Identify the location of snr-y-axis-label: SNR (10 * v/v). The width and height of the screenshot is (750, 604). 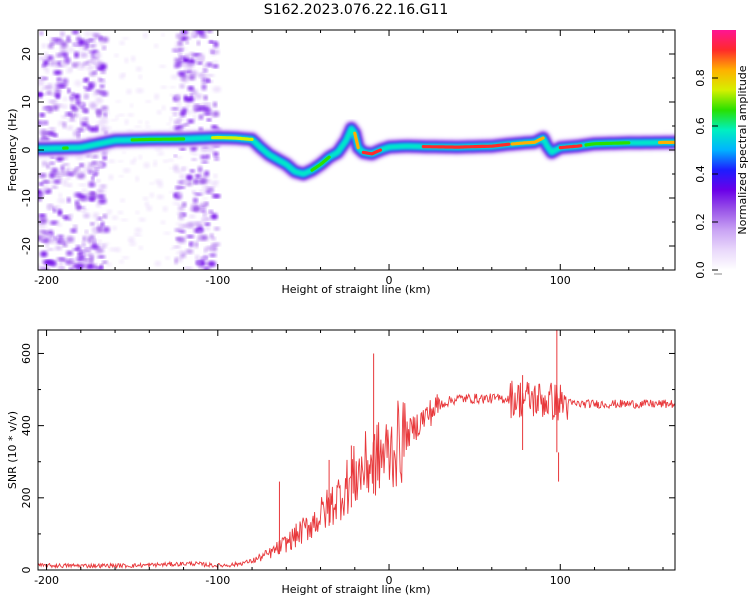
(12, 450).